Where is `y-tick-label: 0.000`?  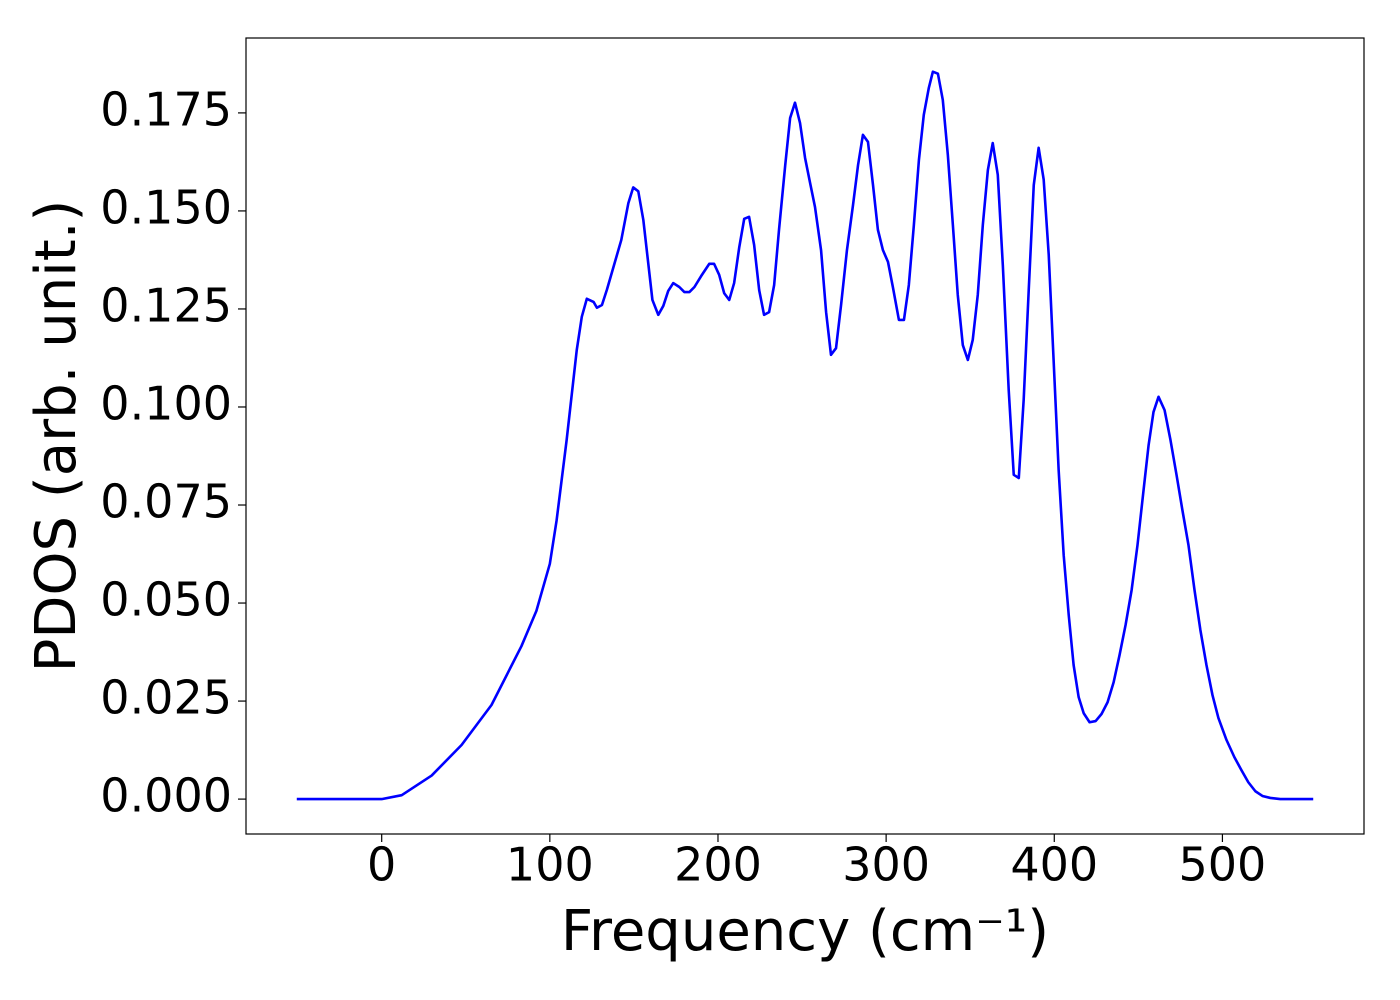 y-tick-label: 0.000 is located at coordinates (166, 796).